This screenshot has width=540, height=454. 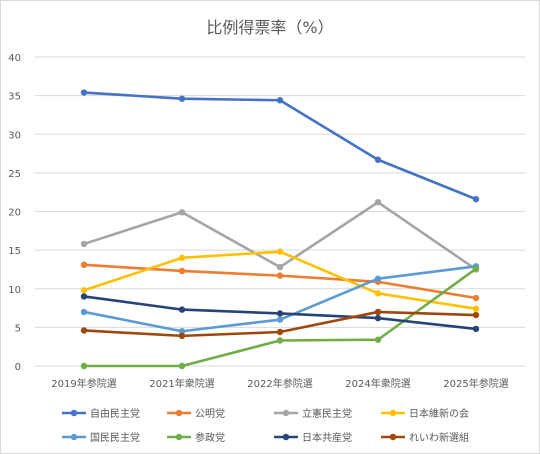 I want to click on legend-item: 自由民主党, so click(x=101, y=413).